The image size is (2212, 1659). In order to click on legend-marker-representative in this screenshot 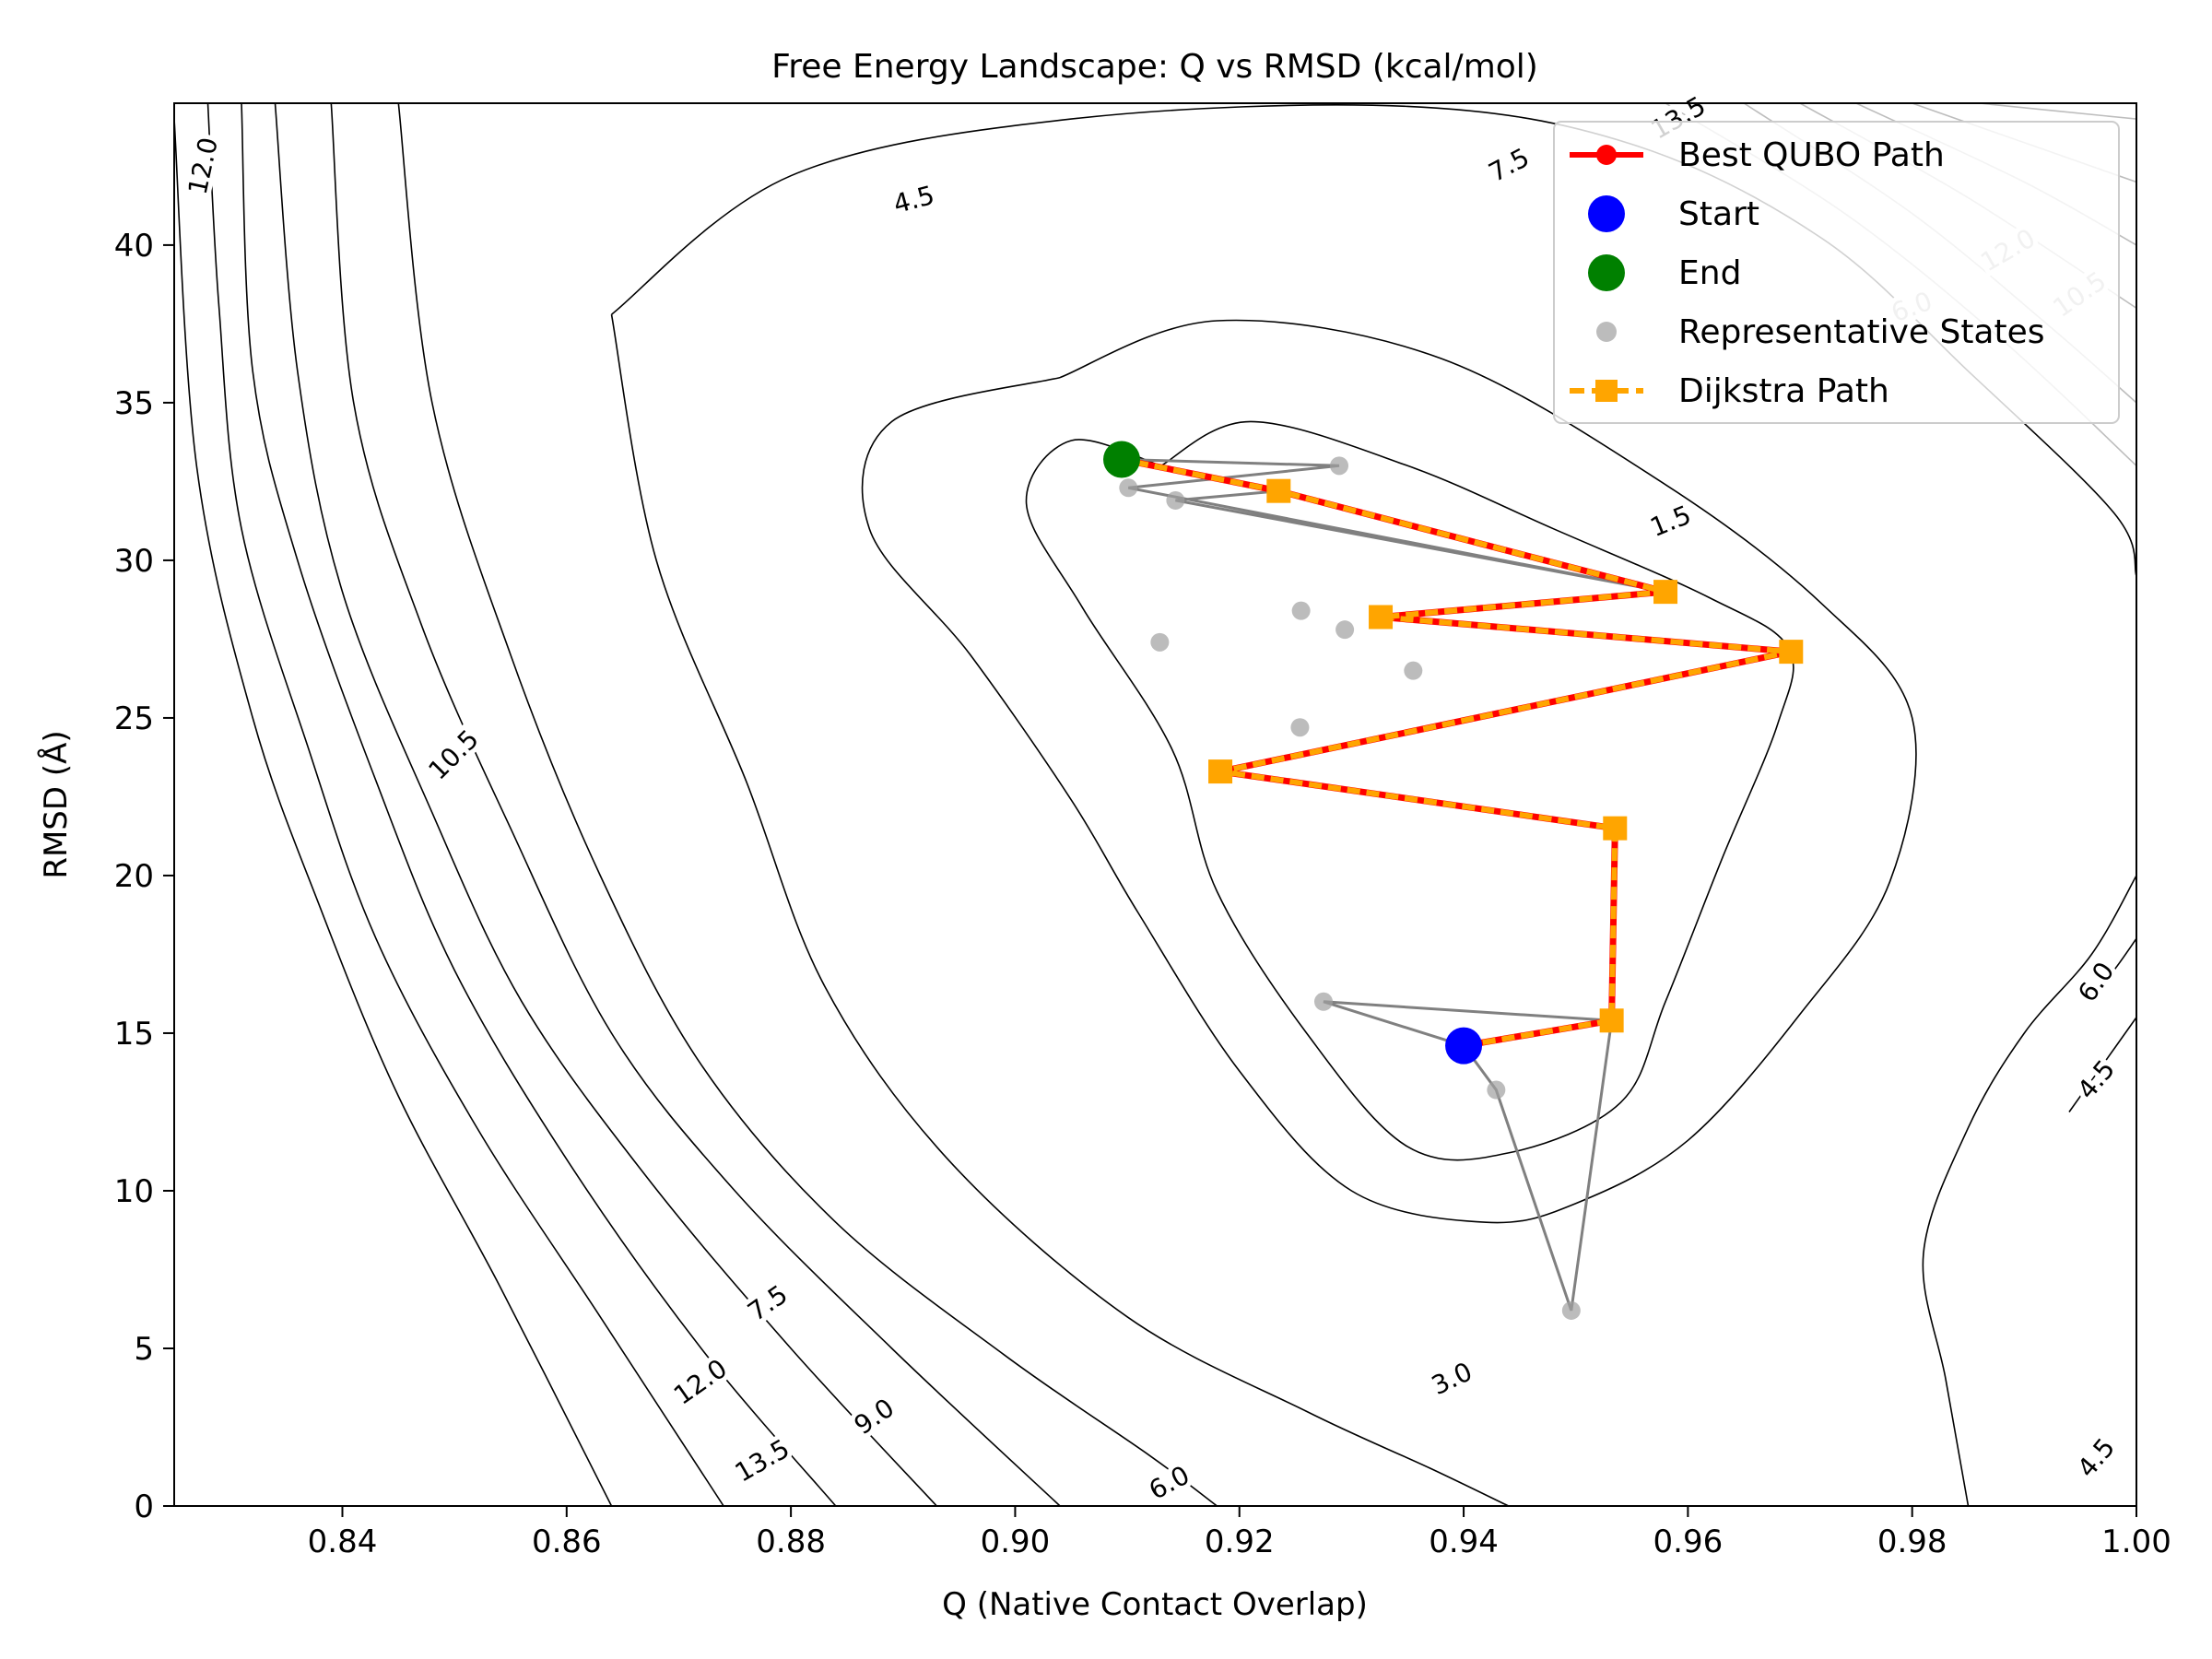, I will do `click(1606, 332)`.